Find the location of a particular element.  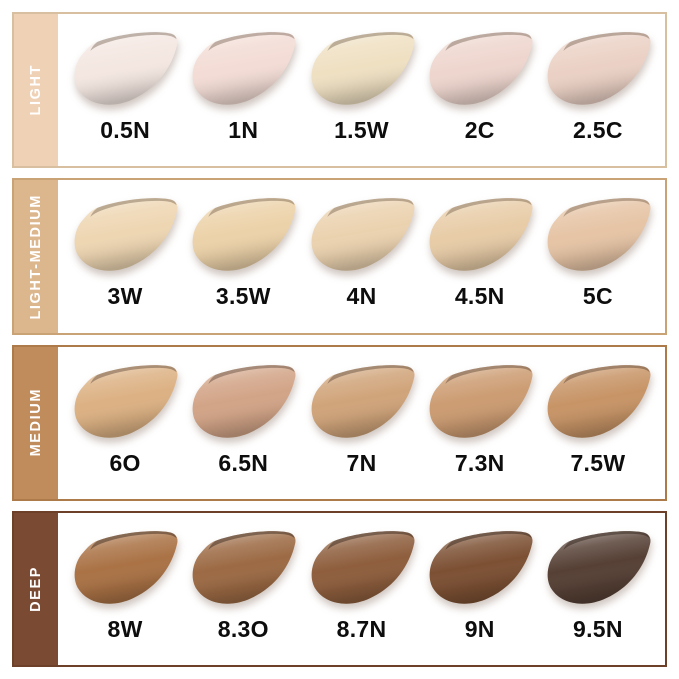

shade-label: 3W is located at coordinates (125, 296).